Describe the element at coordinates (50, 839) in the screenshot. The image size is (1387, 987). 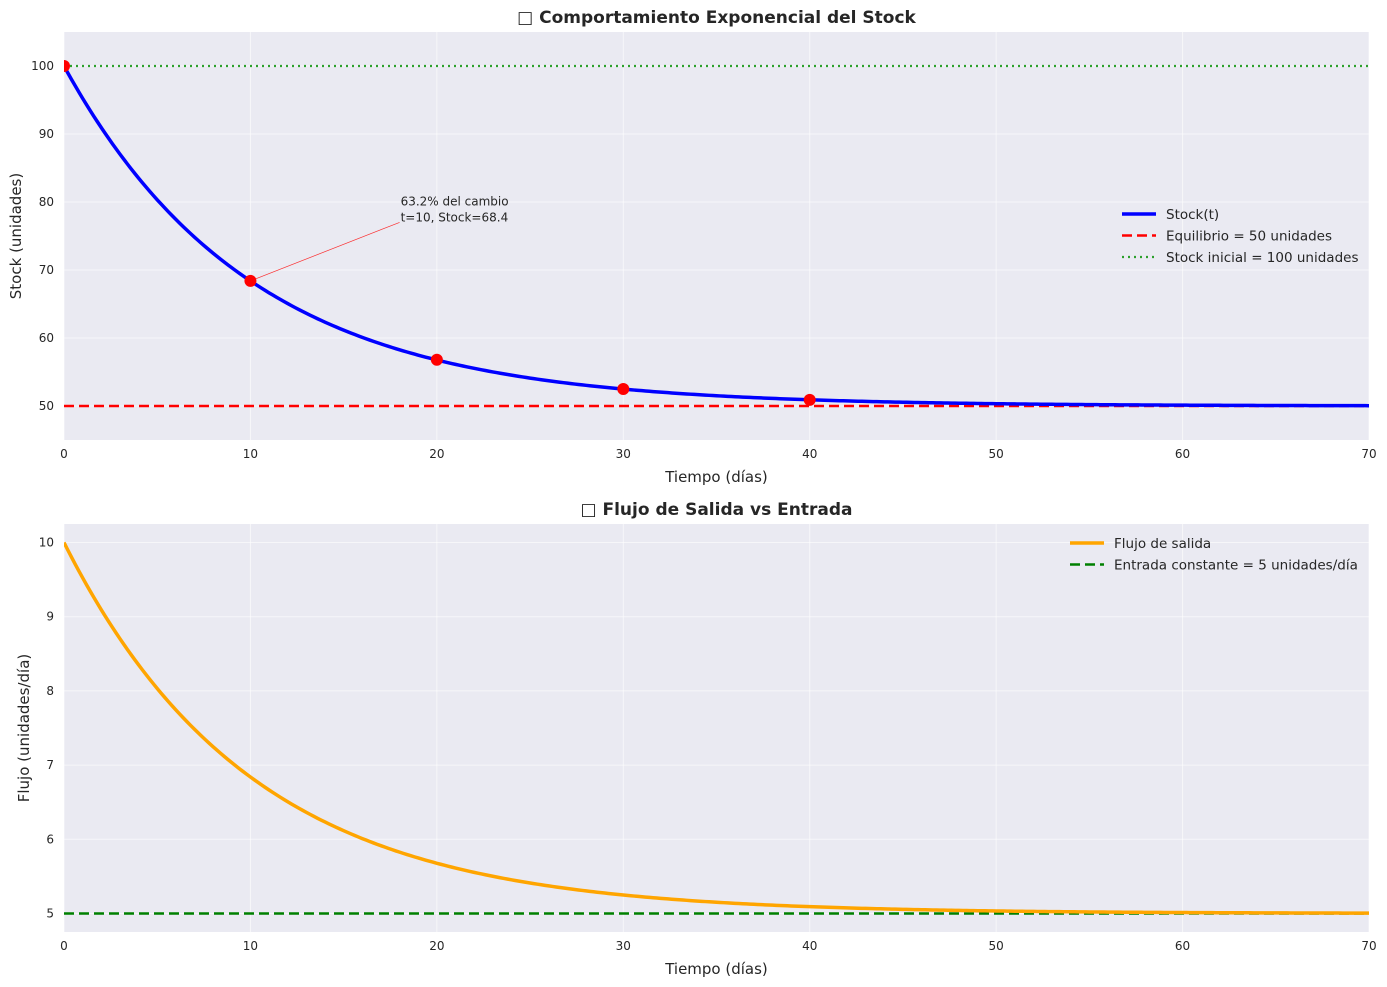
I see `y-tick-label: 6` at that location.